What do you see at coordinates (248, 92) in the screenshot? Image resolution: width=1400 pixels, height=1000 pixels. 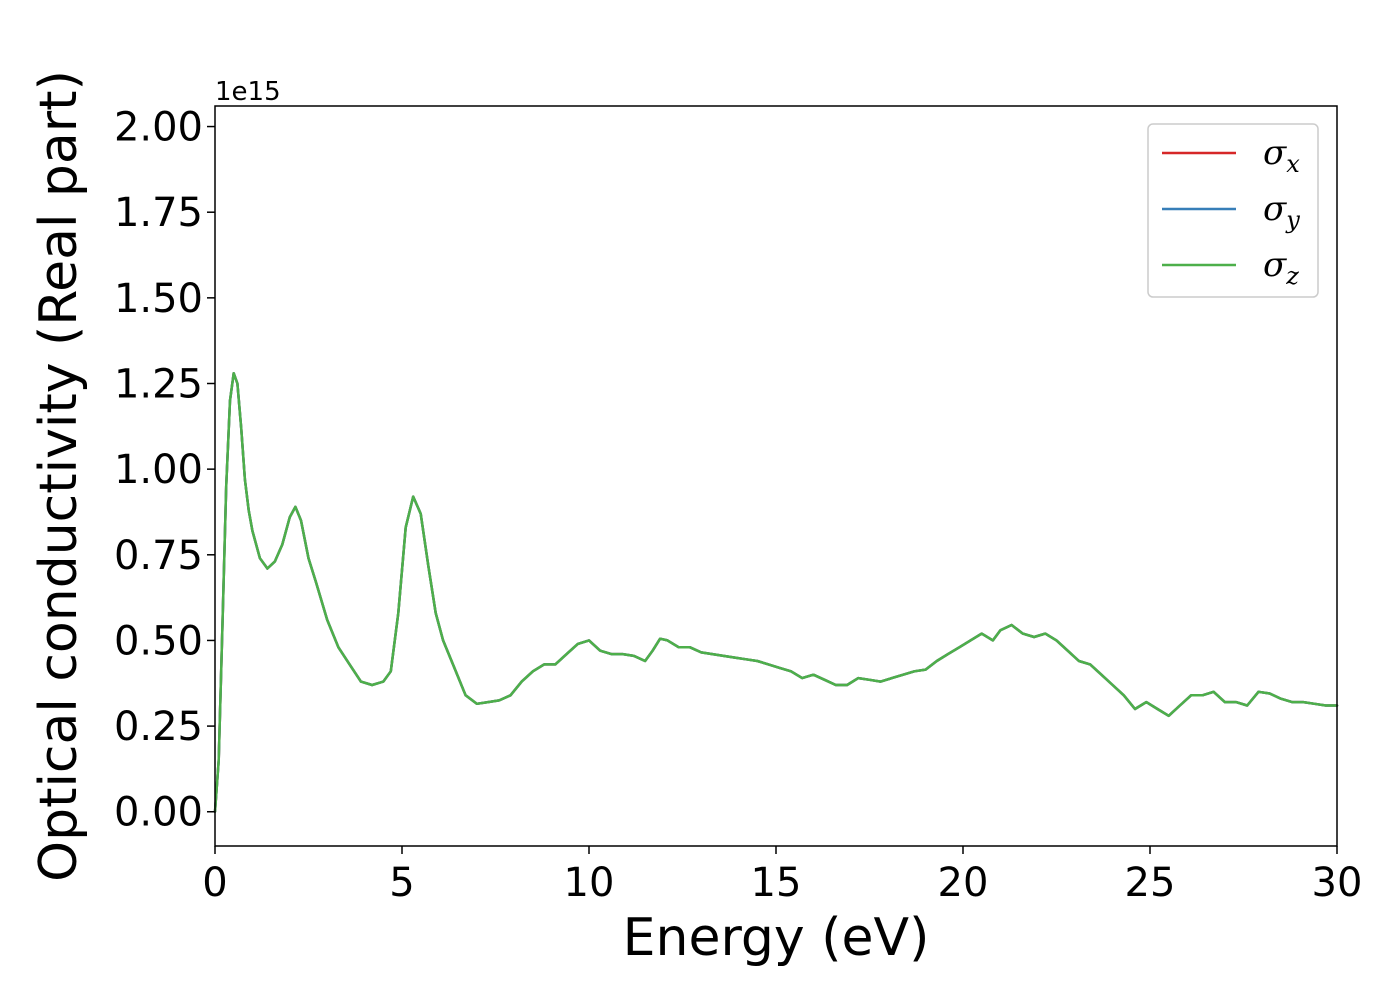 I see `y-offset-label: 1e15` at bounding box center [248, 92].